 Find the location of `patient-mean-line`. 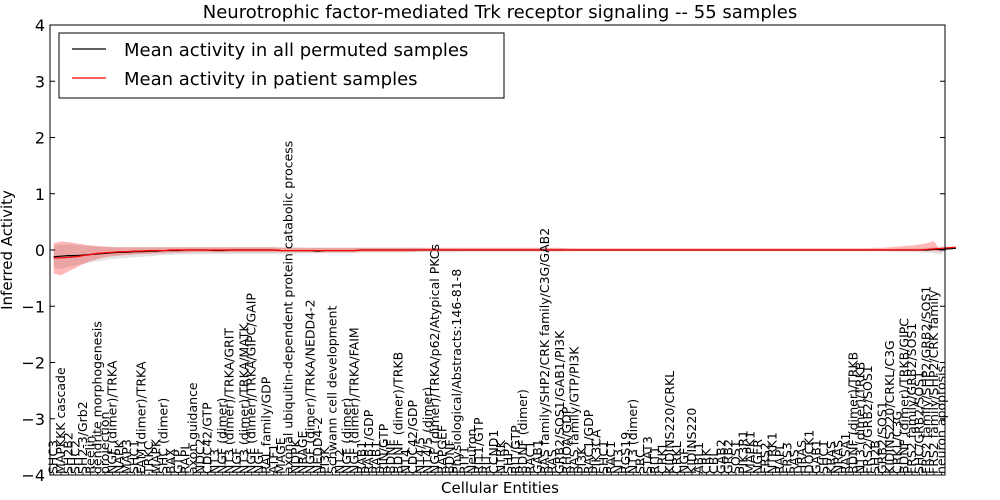

patient-mean-line is located at coordinates (505, 252).